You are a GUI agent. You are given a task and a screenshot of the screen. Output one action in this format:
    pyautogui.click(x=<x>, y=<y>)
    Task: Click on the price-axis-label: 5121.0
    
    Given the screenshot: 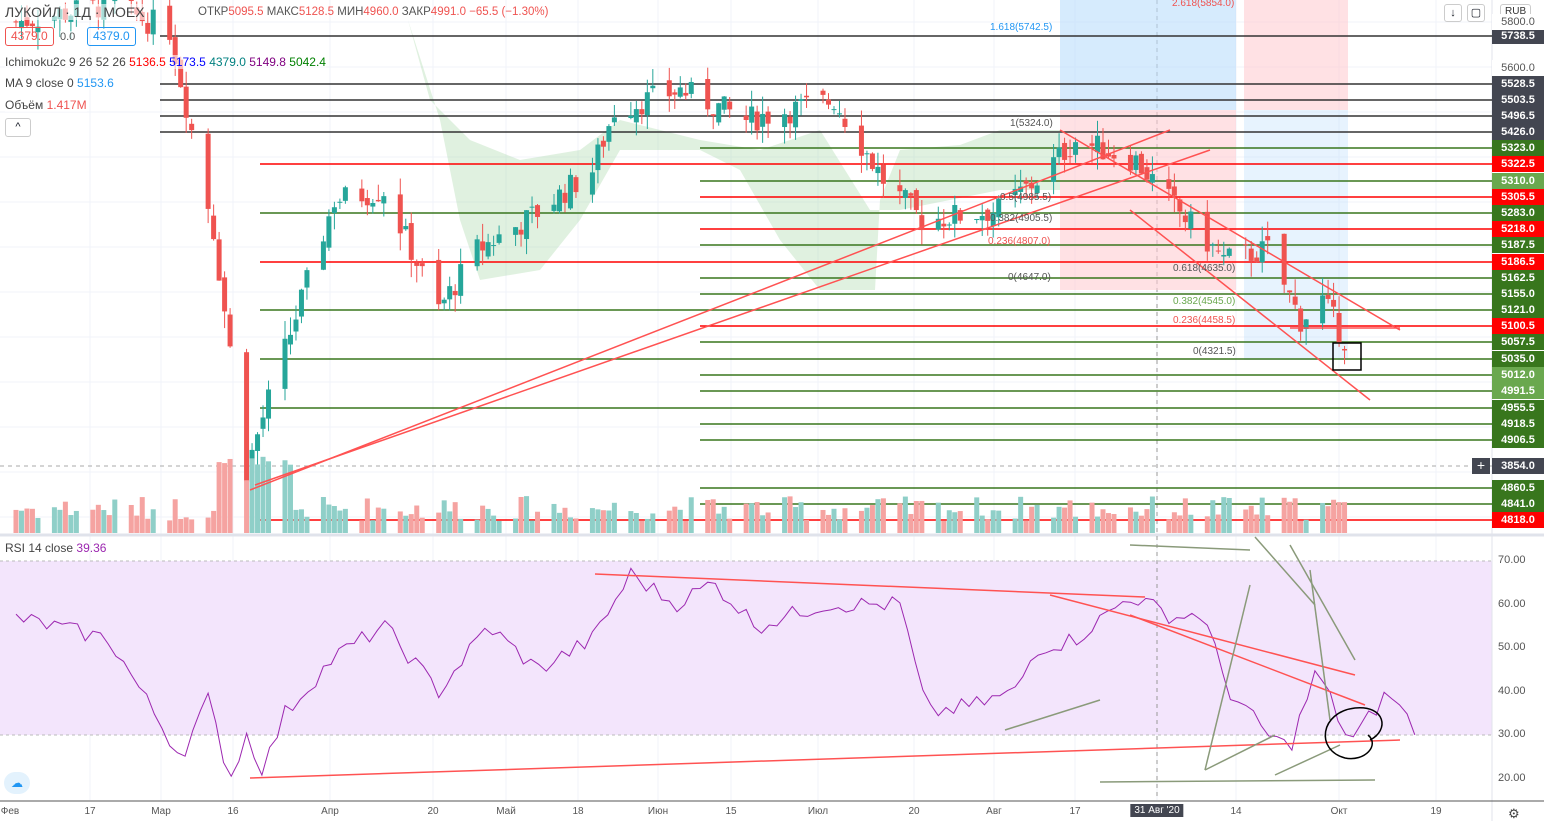 What is the action you would take?
    pyautogui.click(x=1518, y=310)
    